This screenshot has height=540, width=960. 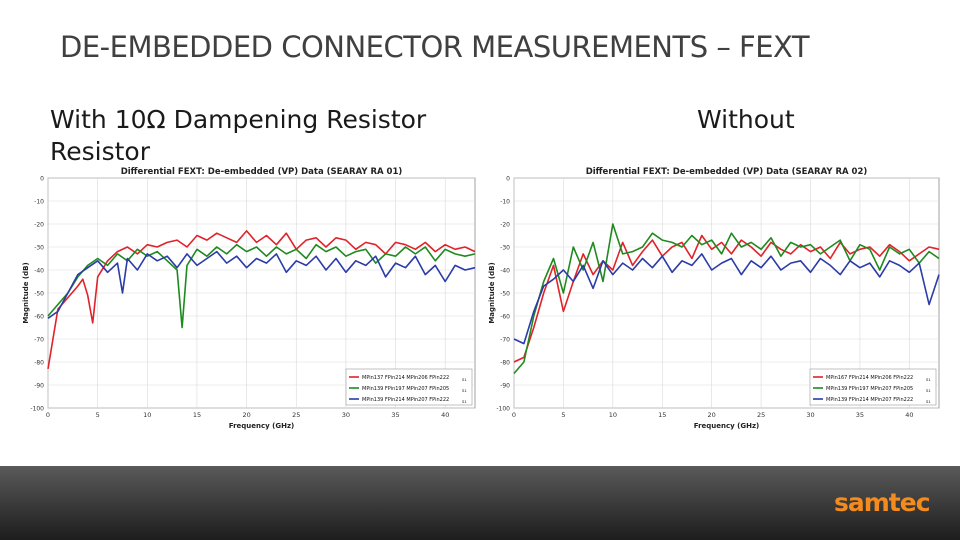 I want to click on samtec-logo: samtec, so click(x=882, y=503).